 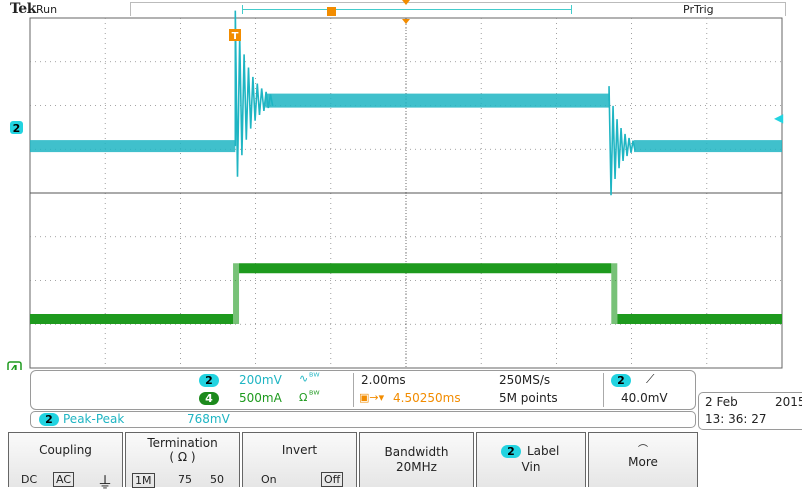 What do you see at coordinates (209, 398) in the screenshot?
I see `channel-4-chip: 4` at bounding box center [209, 398].